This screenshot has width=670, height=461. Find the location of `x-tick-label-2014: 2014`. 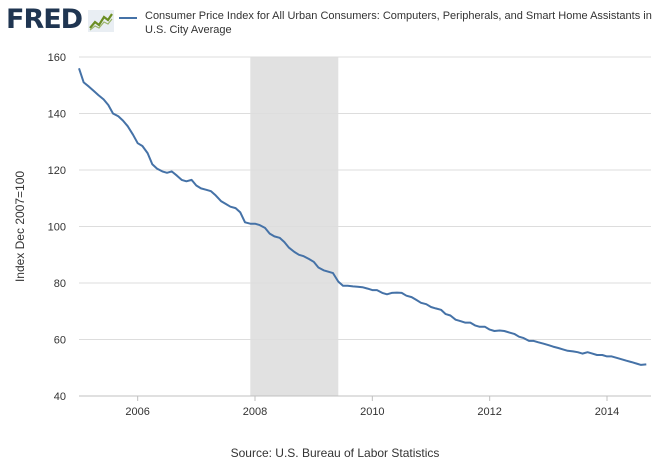

x-tick-label-2014: 2014 is located at coordinates (607, 412).